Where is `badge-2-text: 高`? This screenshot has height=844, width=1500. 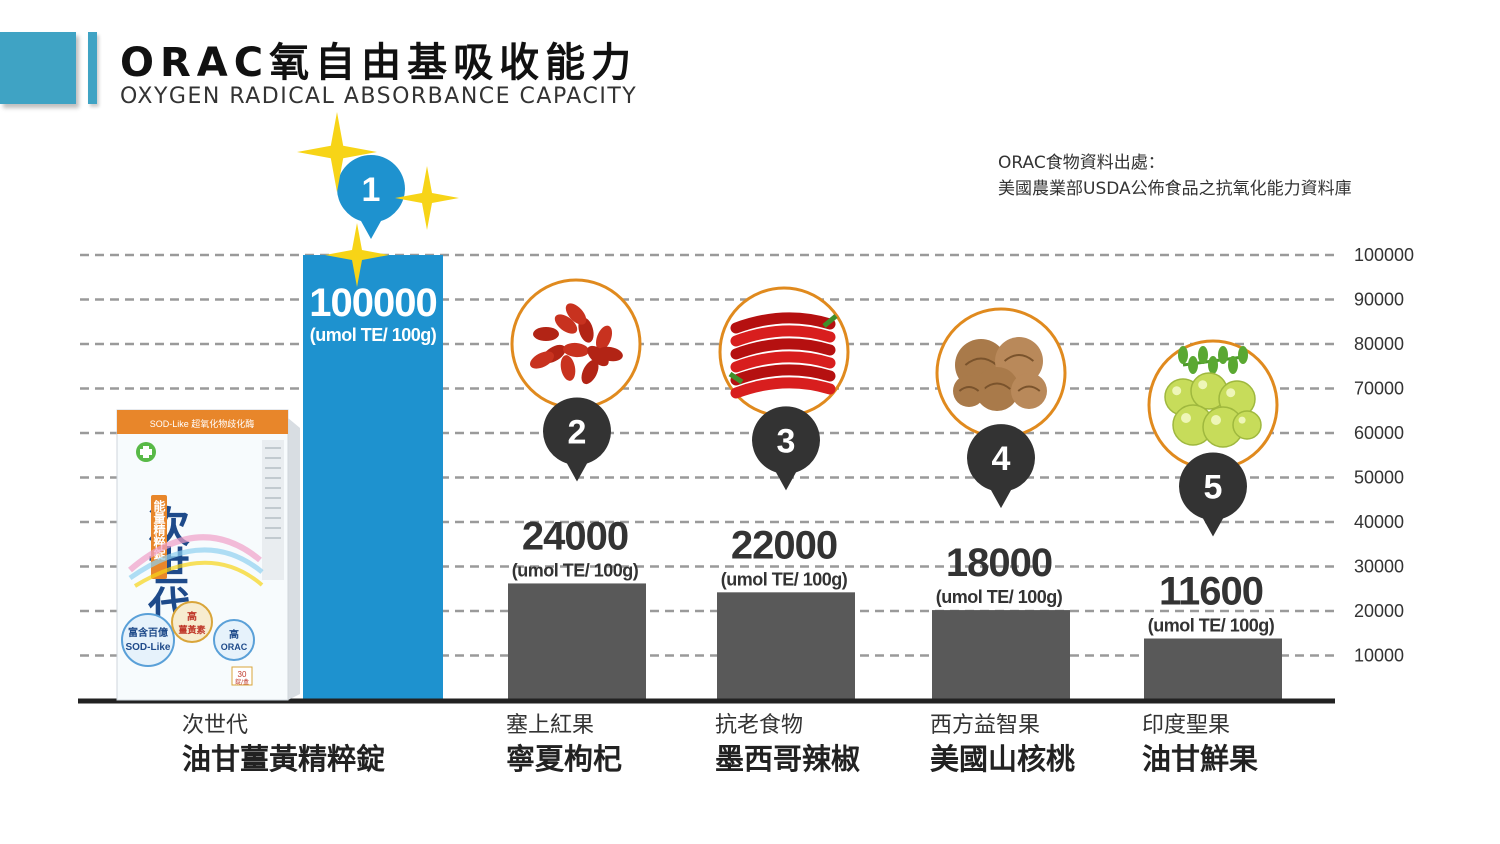
badge-2-text: 高 is located at coordinates (192, 616).